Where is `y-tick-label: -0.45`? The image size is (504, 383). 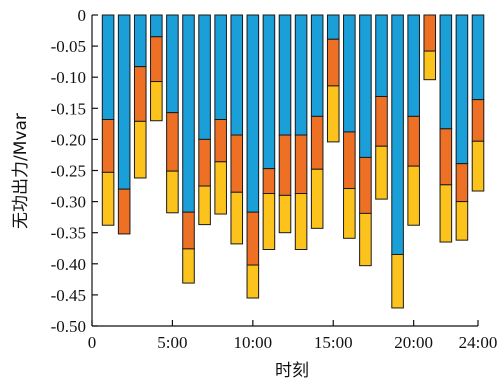 y-tick-label: -0.45 is located at coordinates (68, 295).